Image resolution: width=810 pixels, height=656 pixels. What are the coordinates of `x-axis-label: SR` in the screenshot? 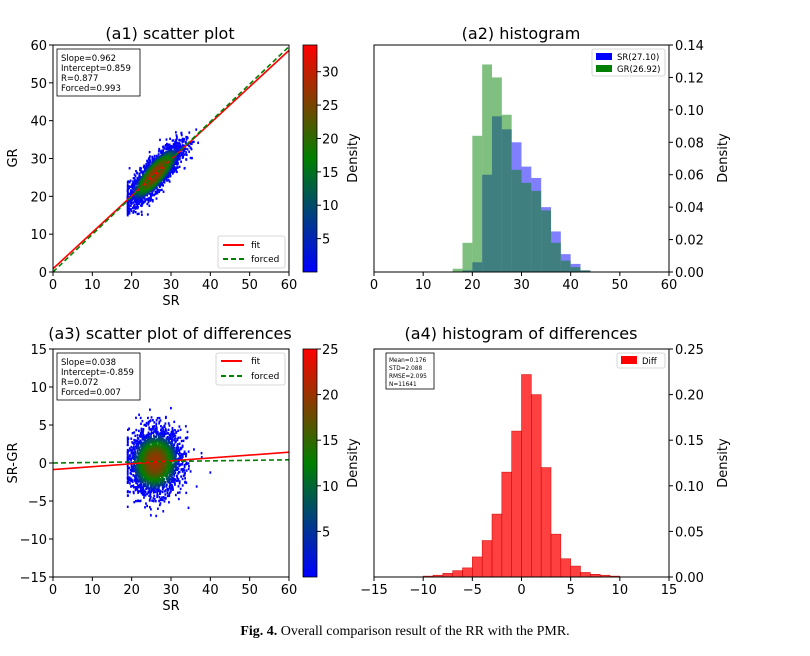 It's located at (170, 301).